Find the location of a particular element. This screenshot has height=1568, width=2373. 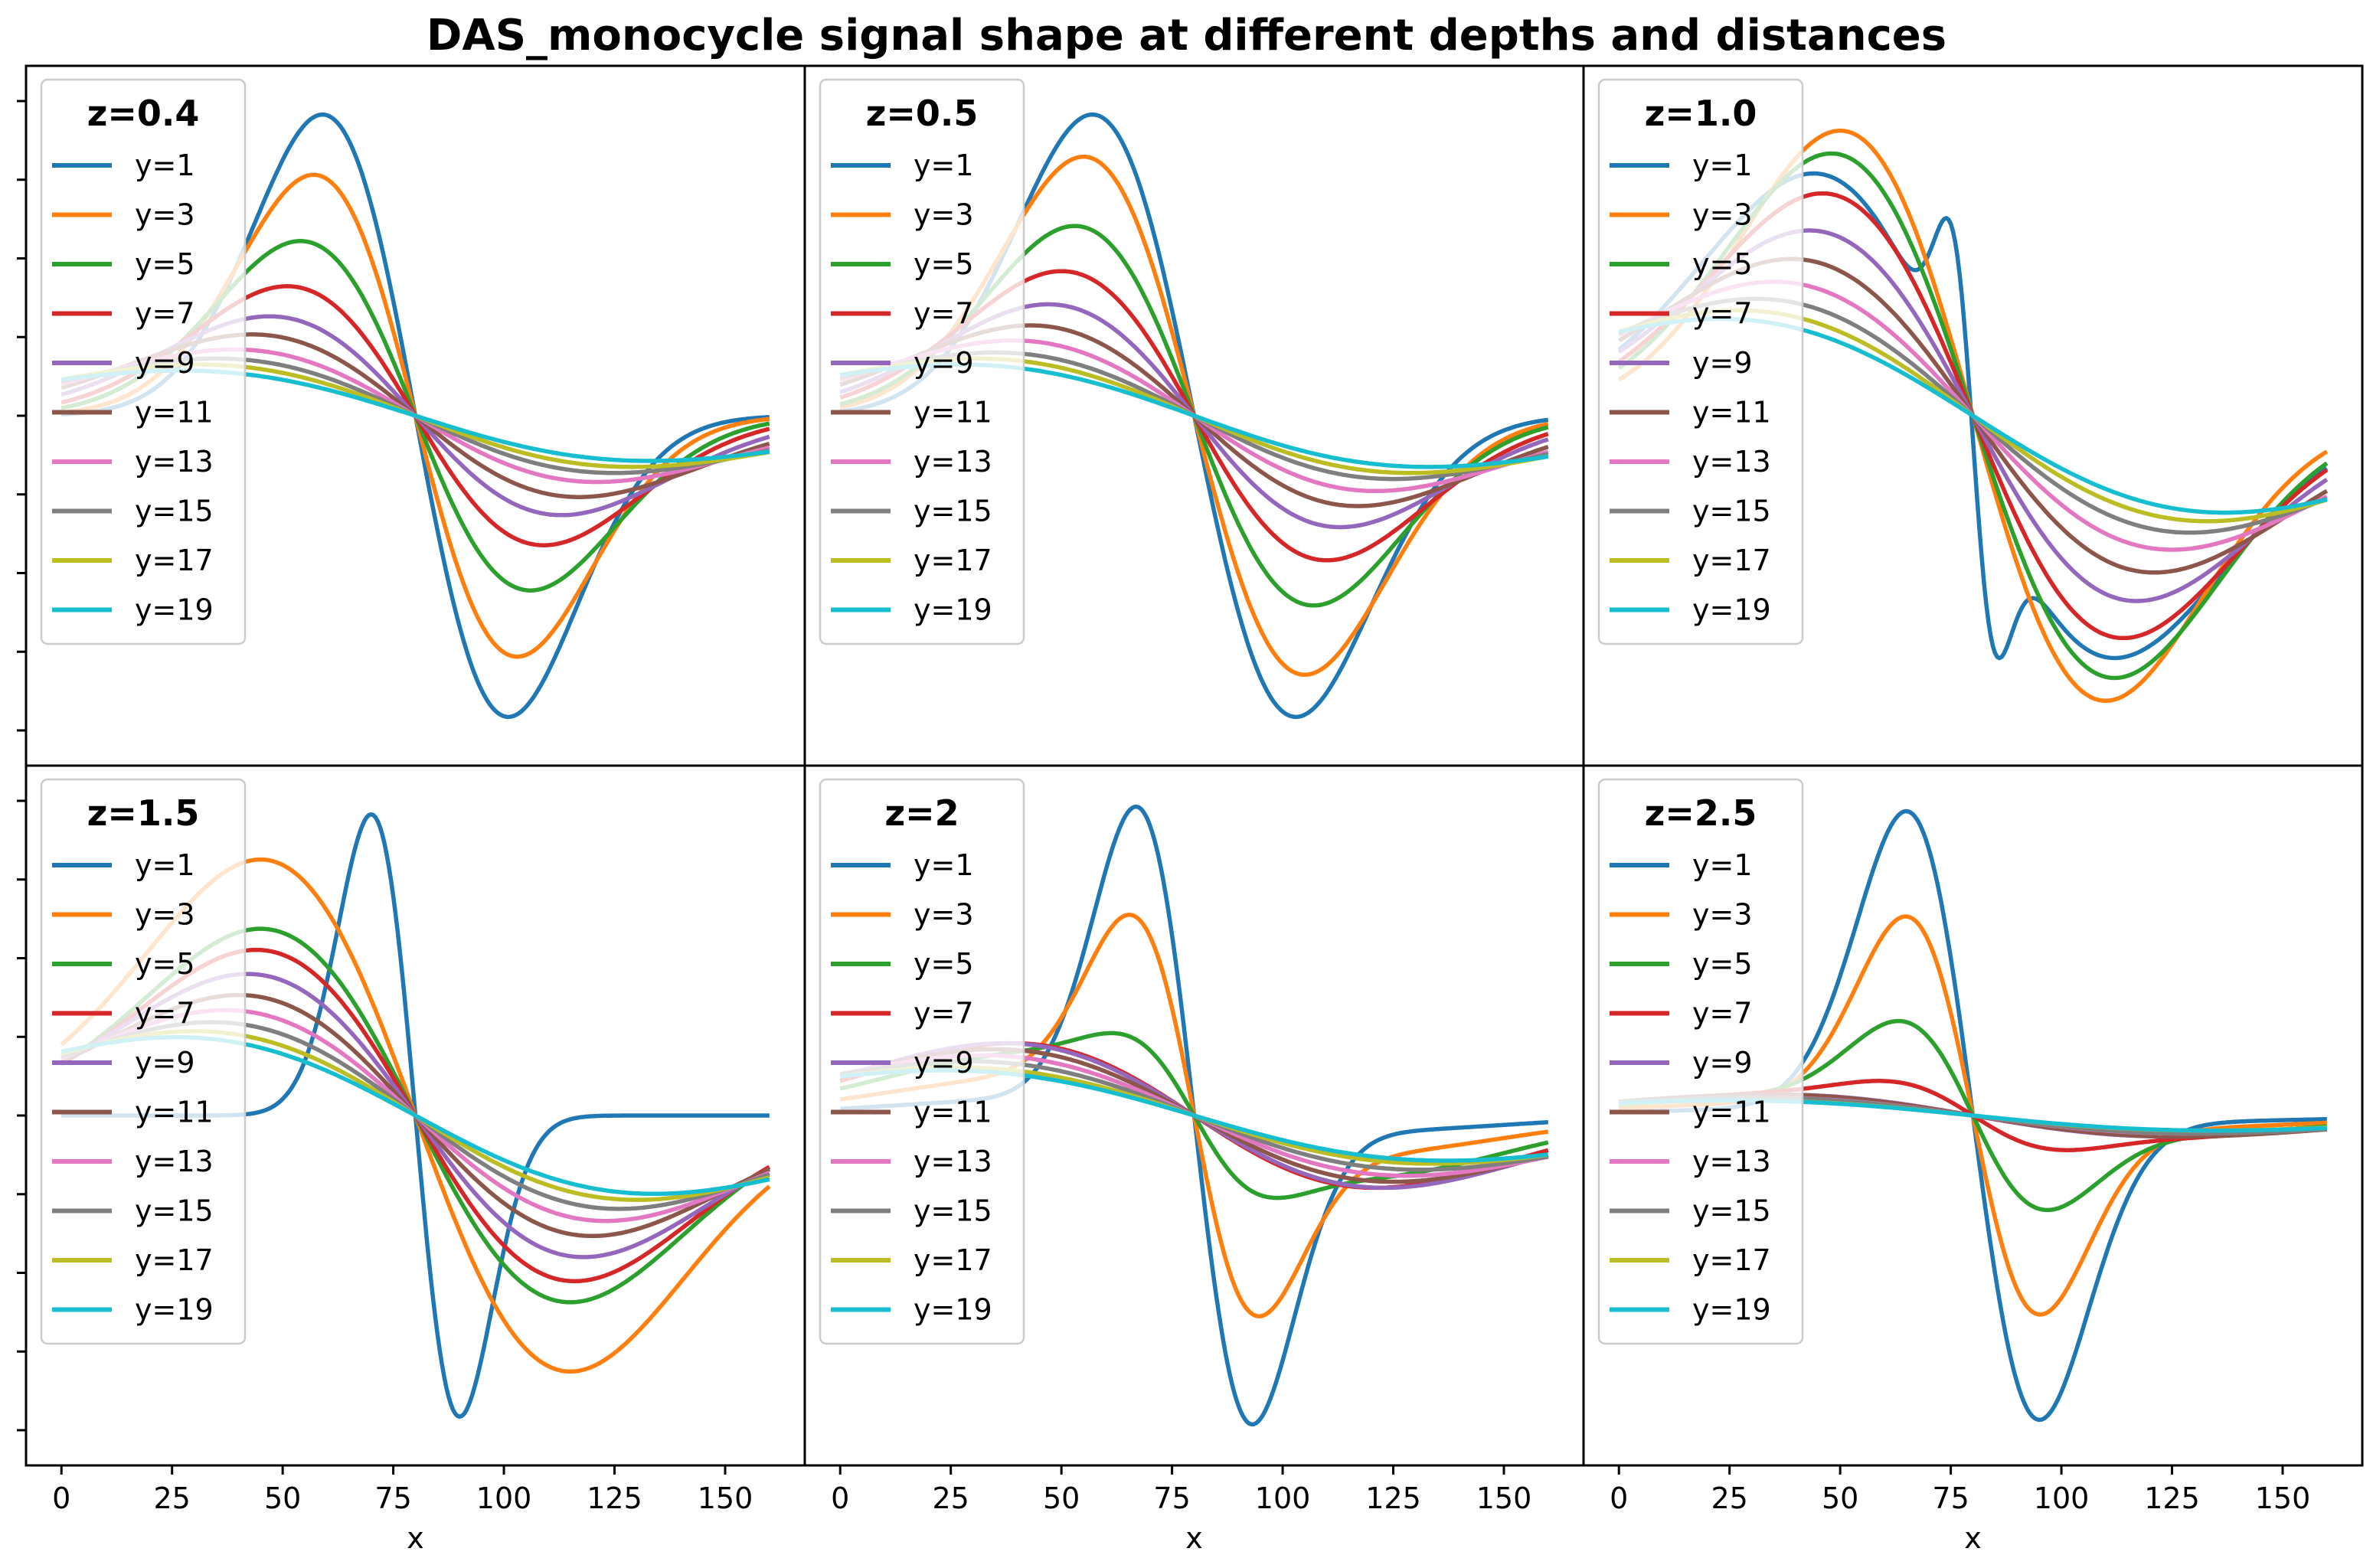

panel-2: z=0.5 y=1 y=3 y=5 y=7 y=9 y=11 y=13 y=15 y=17 y=19 is located at coordinates (1184, 399).